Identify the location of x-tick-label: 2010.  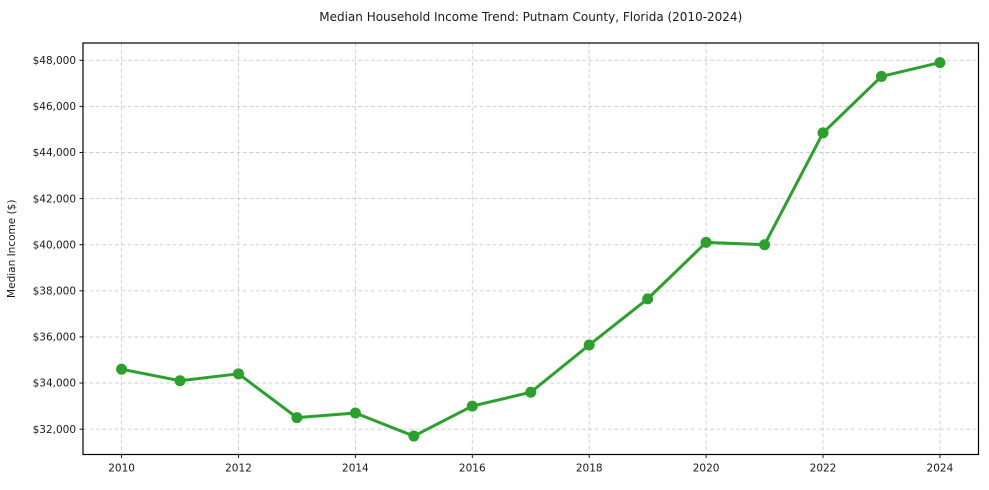
(121, 469).